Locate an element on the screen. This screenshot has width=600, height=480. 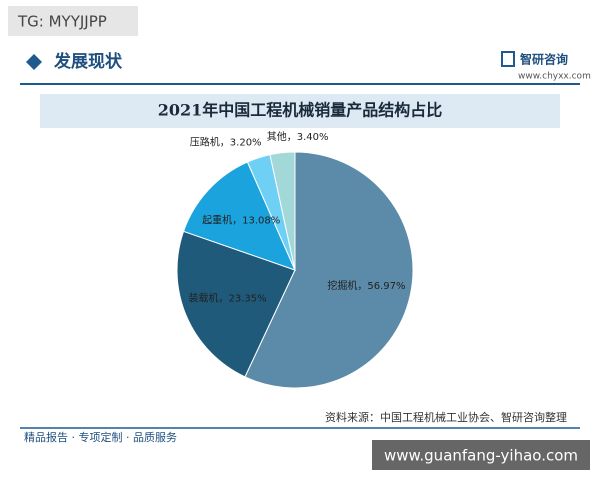
watermark: www.guanfang-yihao.com is located at coordinates (481, 456).